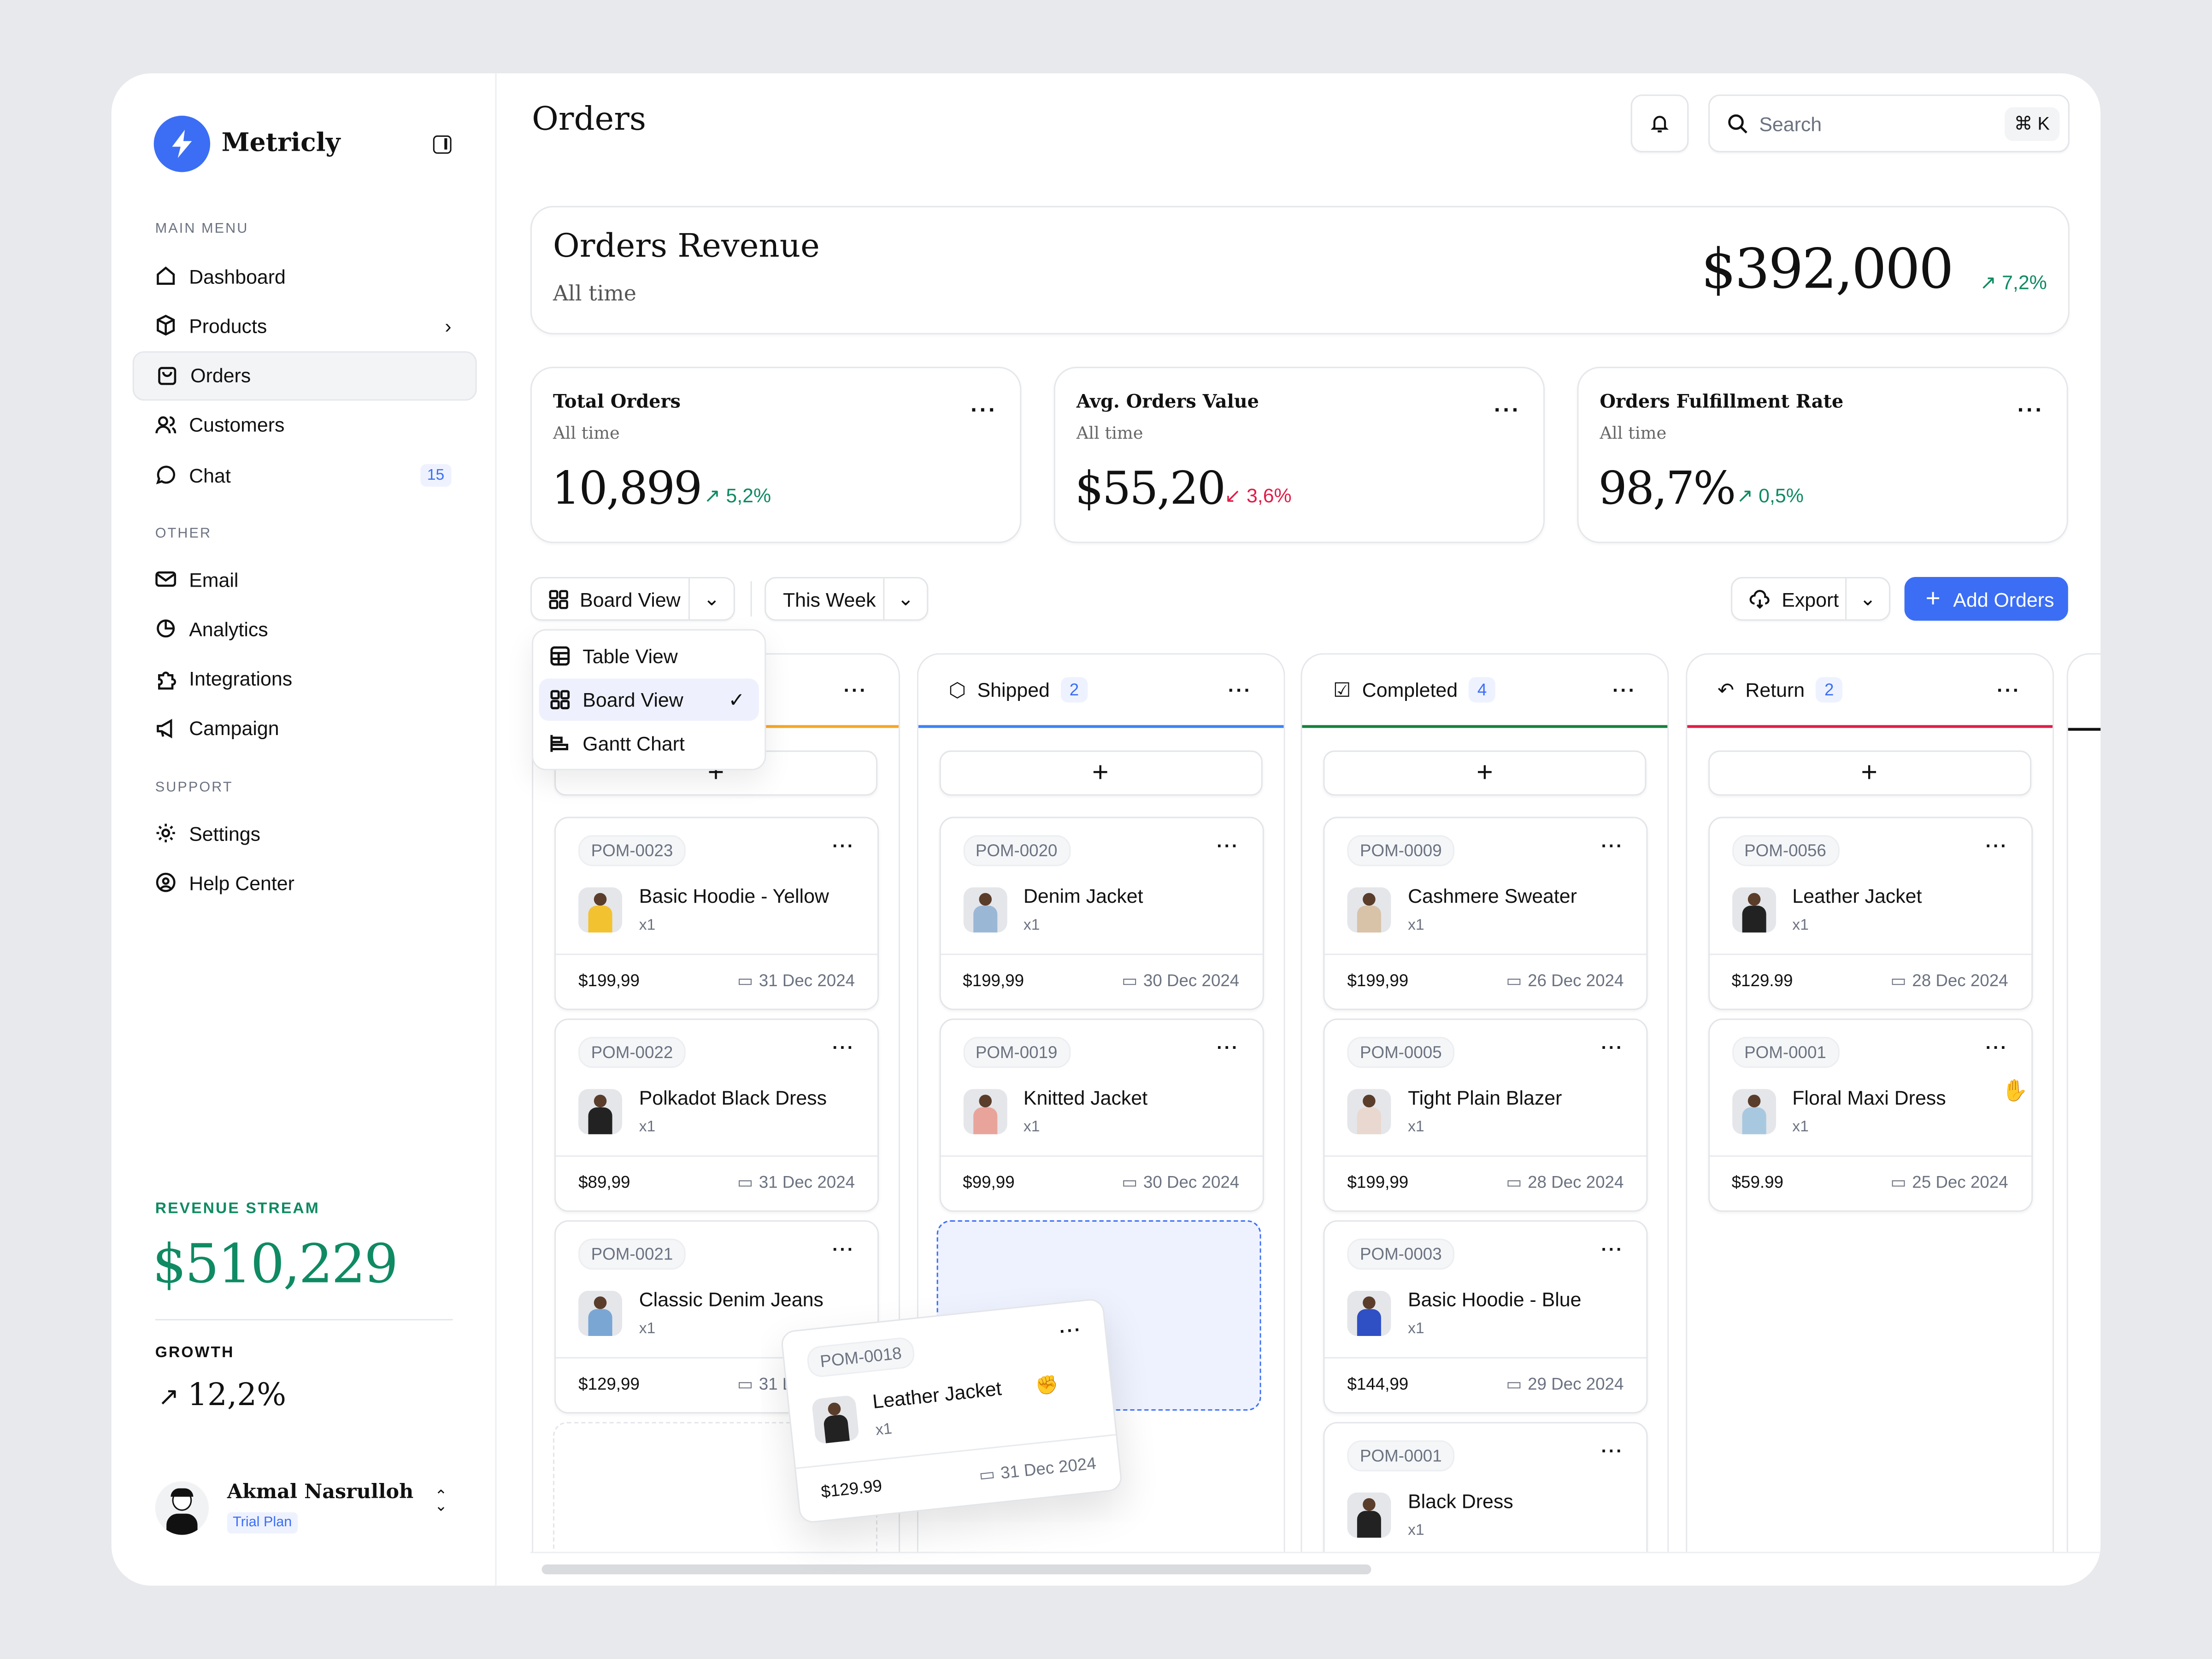 This screenshot has height=1659, width=2212. I want to click on card-title: Orders Revenue, so click(686, 246).